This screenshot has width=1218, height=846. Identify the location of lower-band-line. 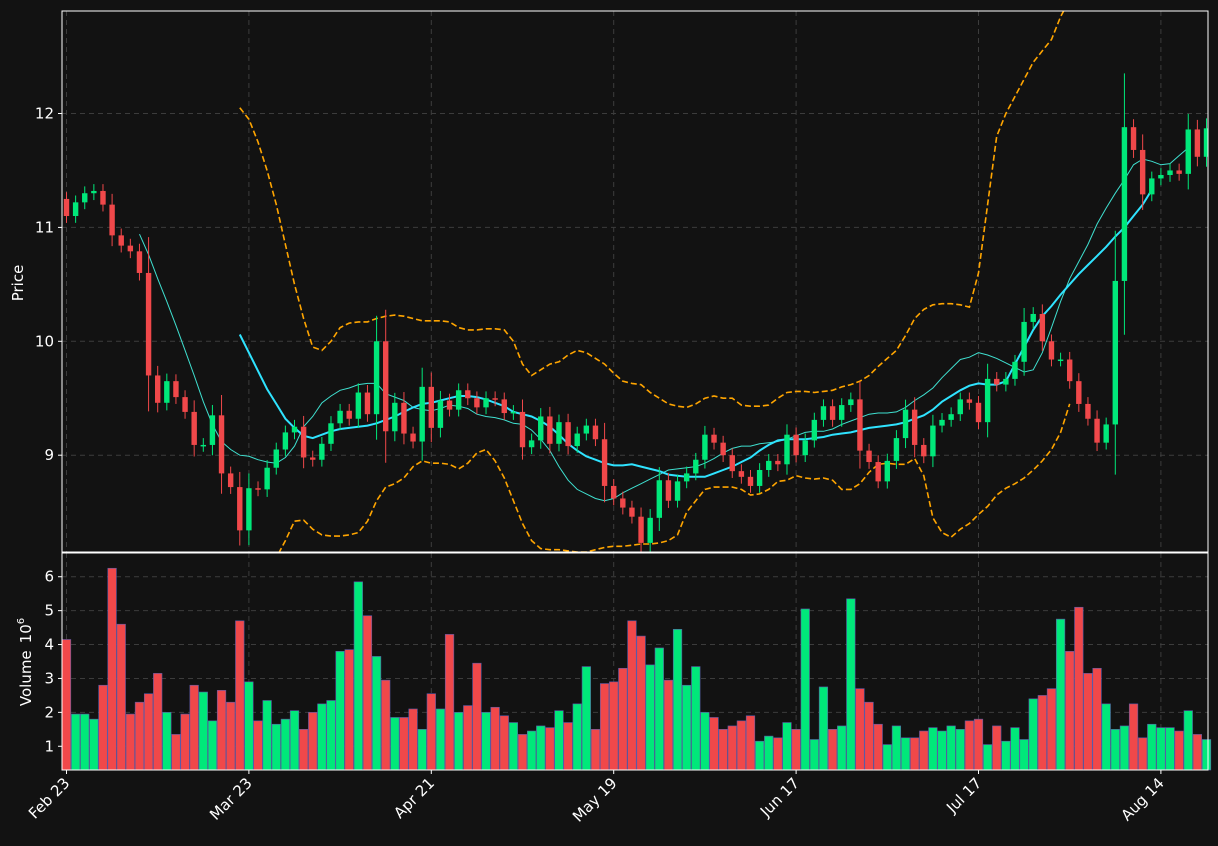
(674, 477).